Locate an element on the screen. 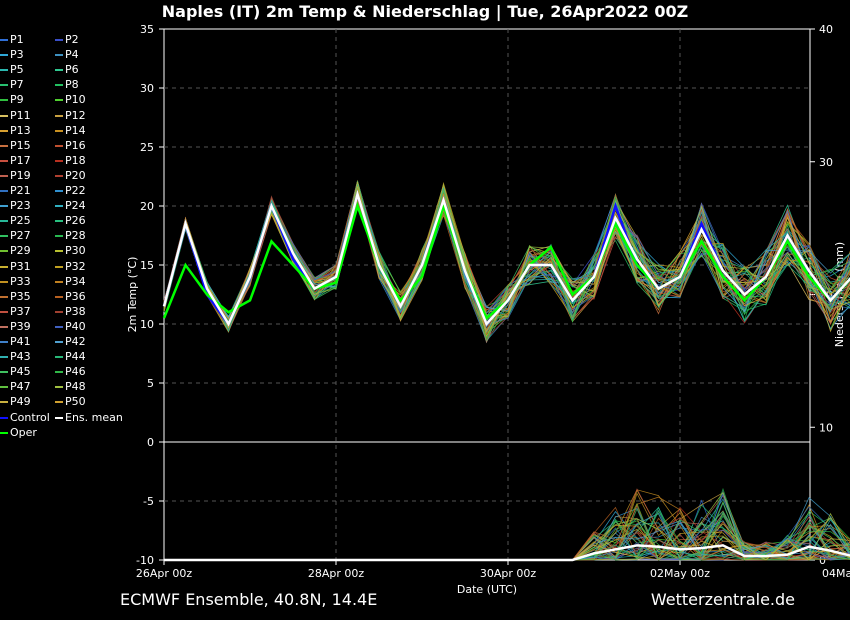 Image resolution: width=850 pixels, height=620 pixels. legend-label: P8 is located at coordinates (72, 85).